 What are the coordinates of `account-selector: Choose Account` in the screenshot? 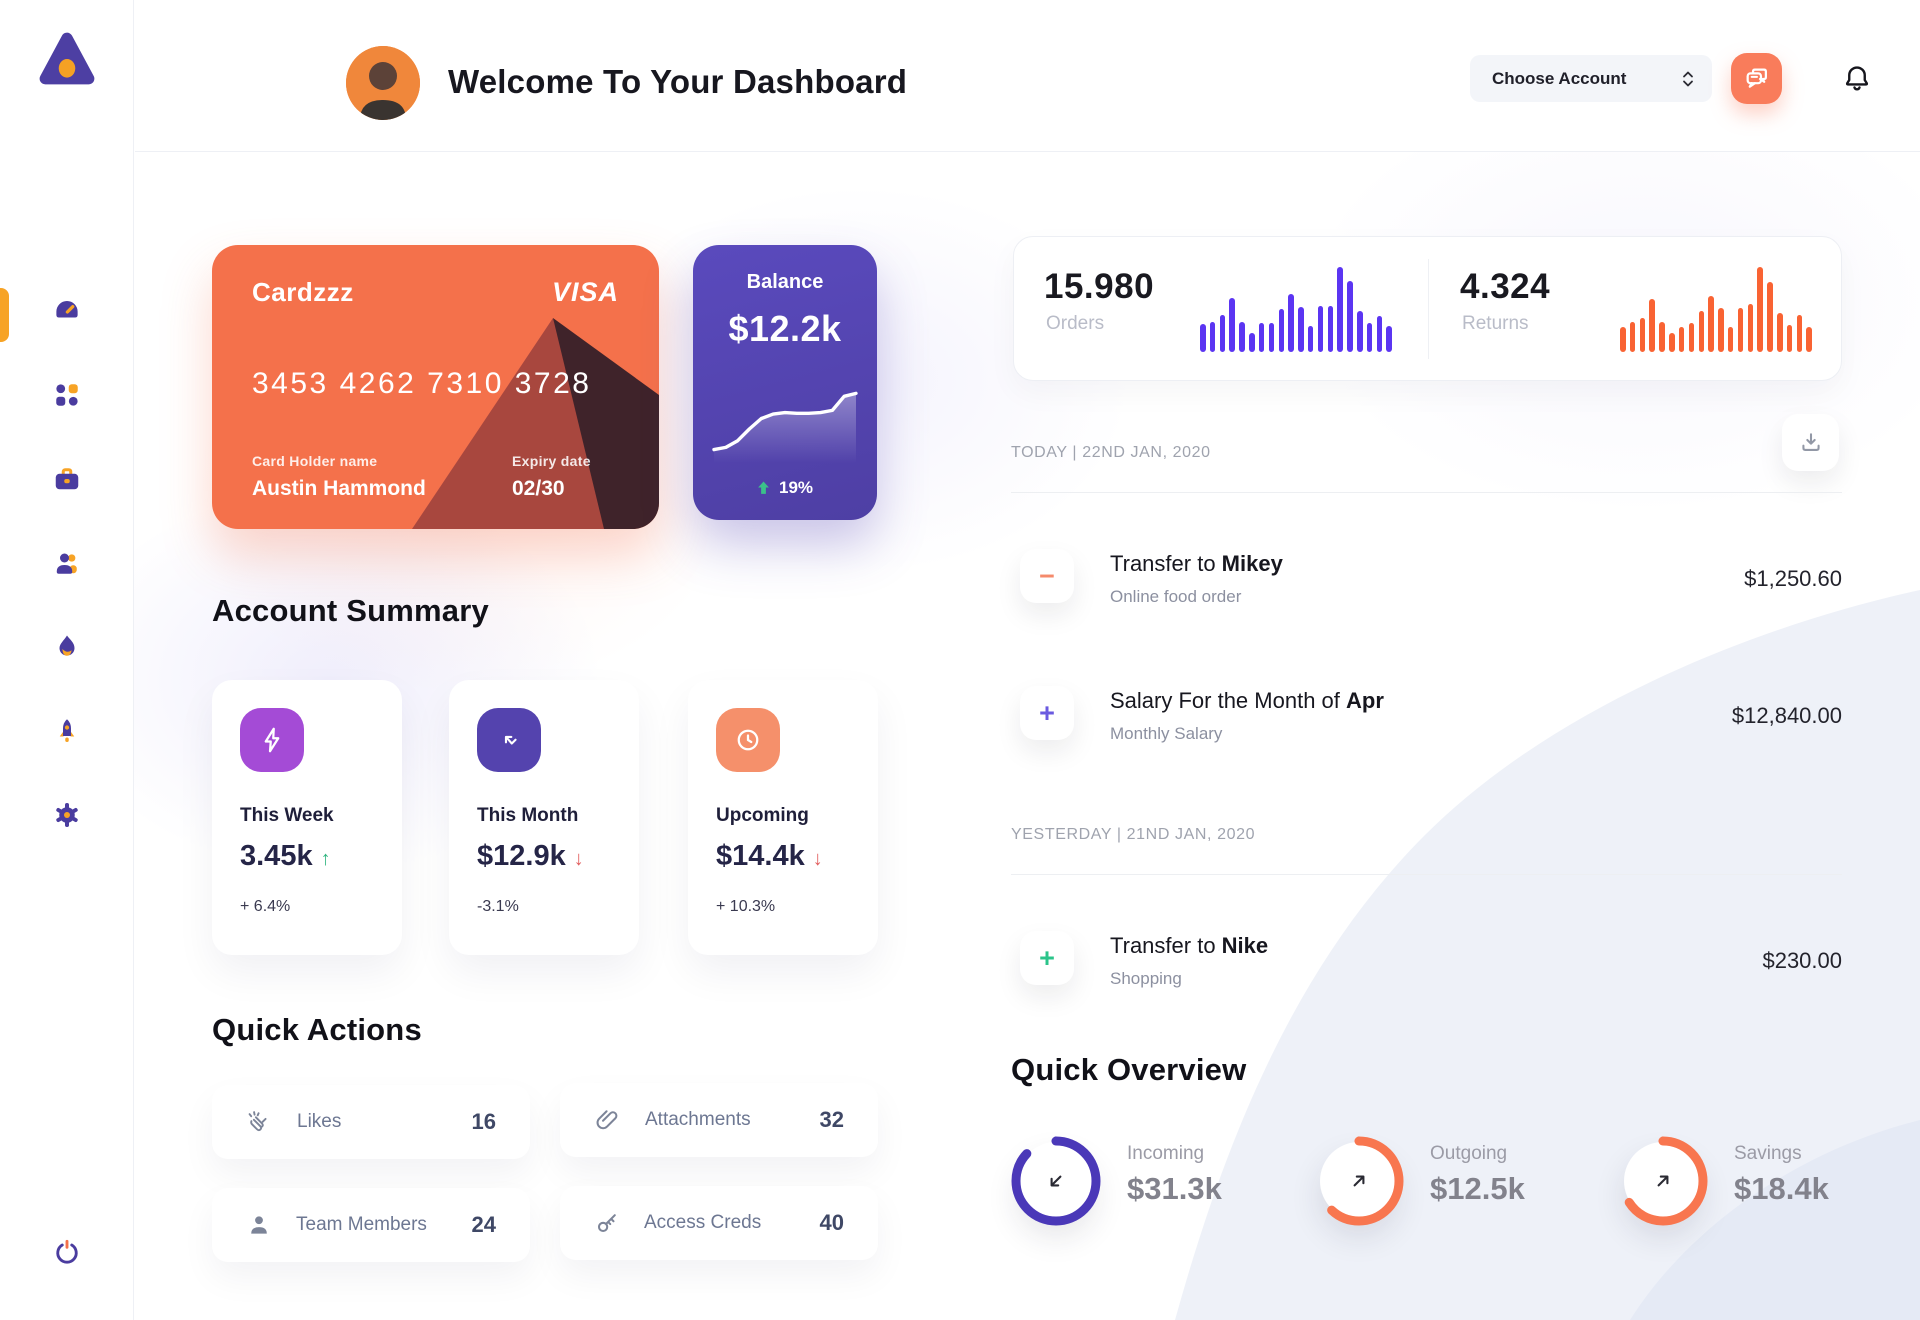 It's located at (1591, 78).